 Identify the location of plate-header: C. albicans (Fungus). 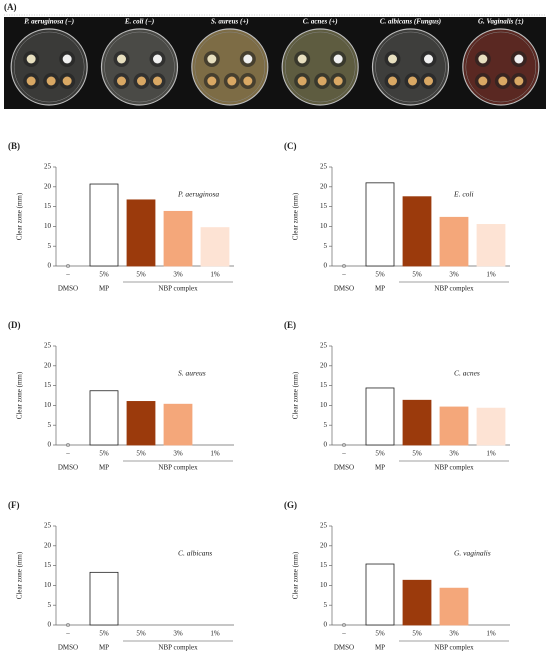
(410, 22).